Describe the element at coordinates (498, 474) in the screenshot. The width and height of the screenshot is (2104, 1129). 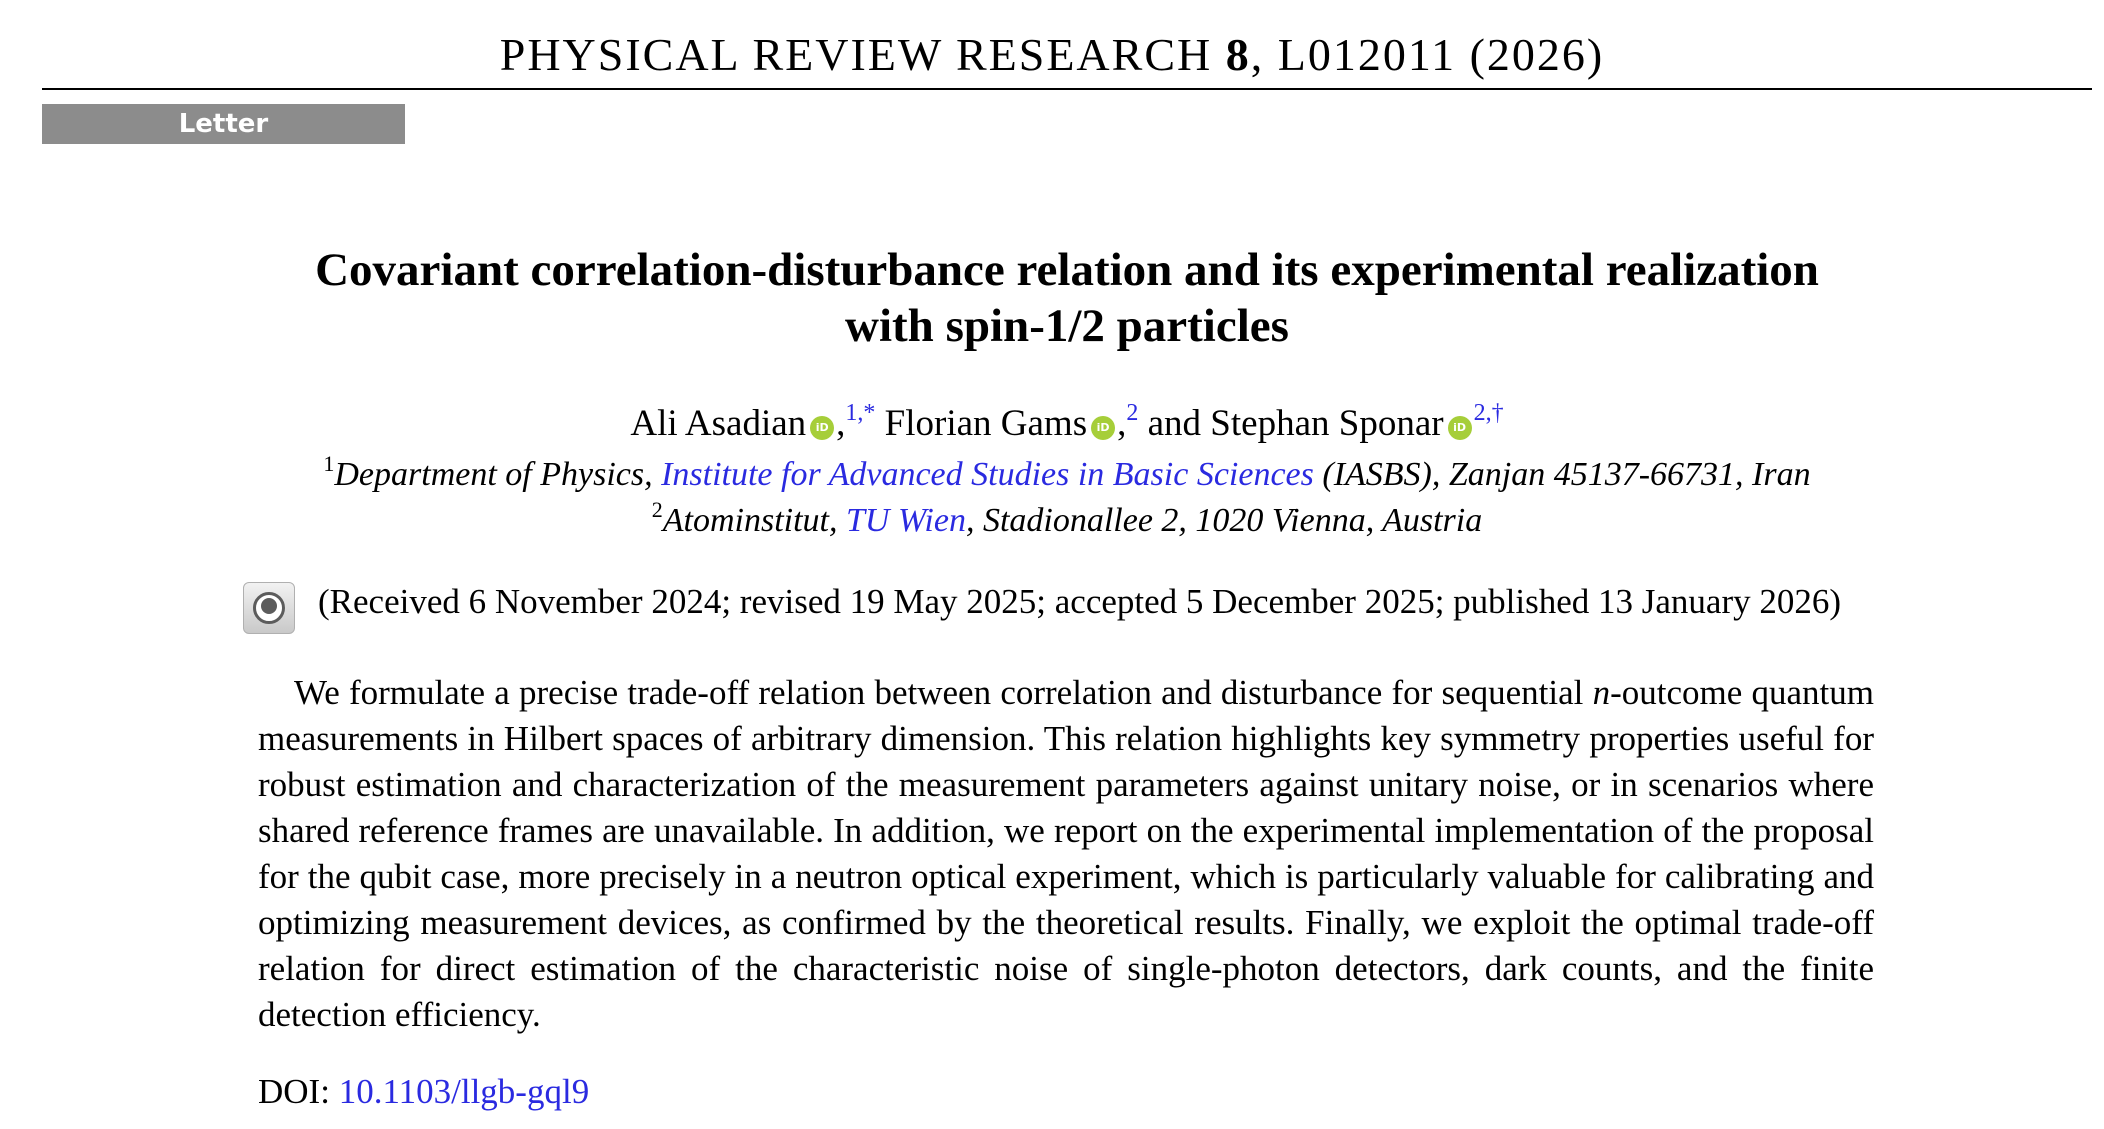
I see `affiliation-text: Department of Physics,` at that location.